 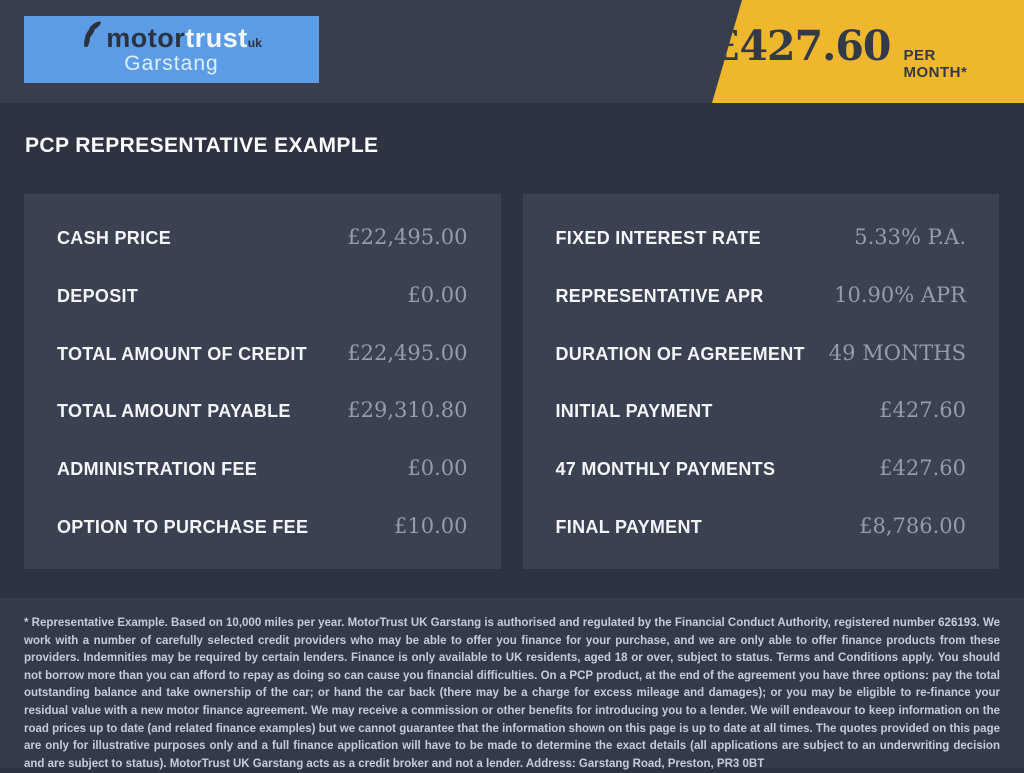 What do you see at coordinates (761, 526) in the screenshot?
I see `finance-row-final-payment: FINAL PAYMENT £8,786.00` at bounding box center [761, 526].